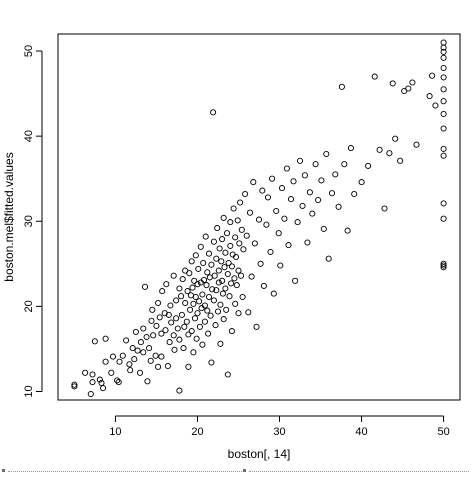 The height and width of the screenshot is (479, 474). What do you see at coordinates (9, 216) in the screenshot?
I see `y-axis-label: boston.mel$fitted.values` at bounding box center [9, 216].